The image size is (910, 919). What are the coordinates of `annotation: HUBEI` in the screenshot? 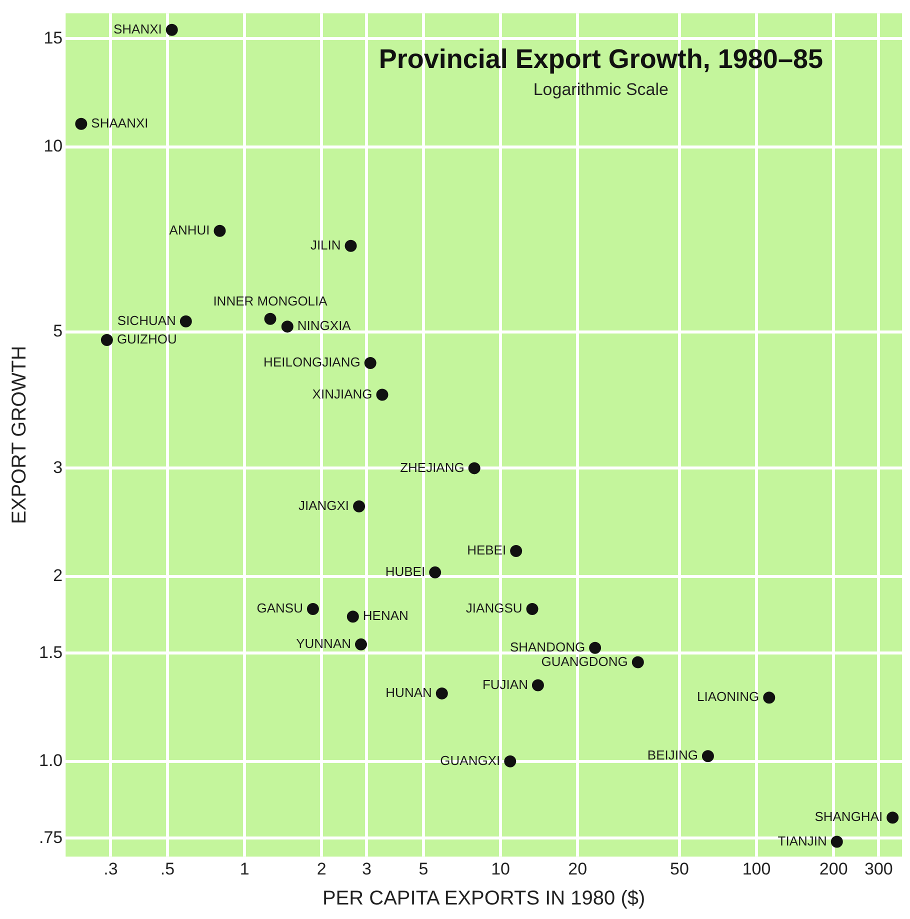 It's located at (405, 572).